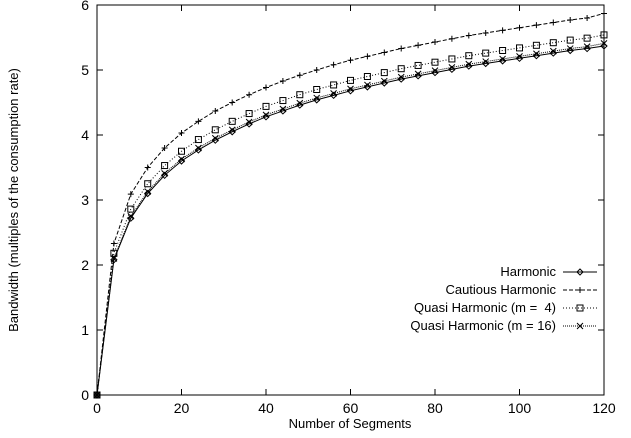  What do you see at coordinates (505, 307) in the screenshot?
I see `legend-entry-quasi-harmonic-m4: Quasi Harmonic (m = 4)` at bounding box center [505, 307].